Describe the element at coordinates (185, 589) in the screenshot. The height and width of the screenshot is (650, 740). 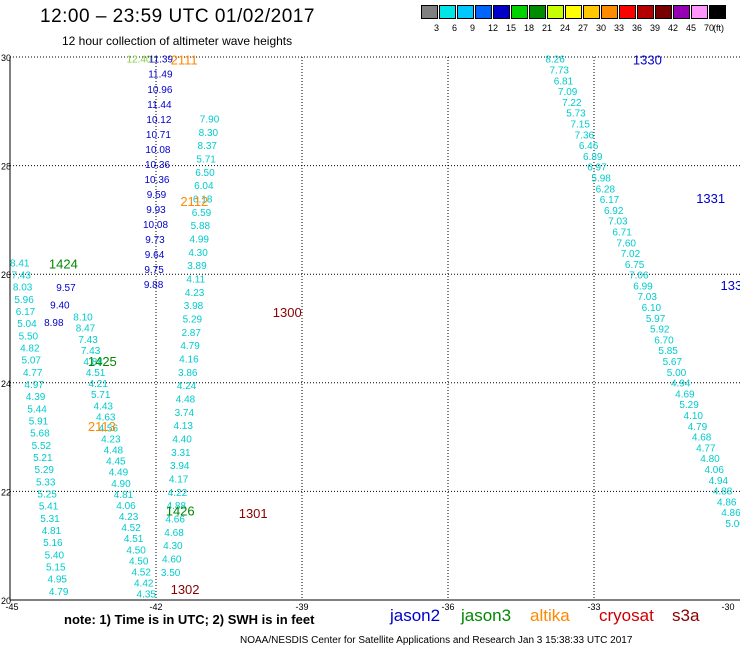
I see `pass-number-label: 1302` at that location.